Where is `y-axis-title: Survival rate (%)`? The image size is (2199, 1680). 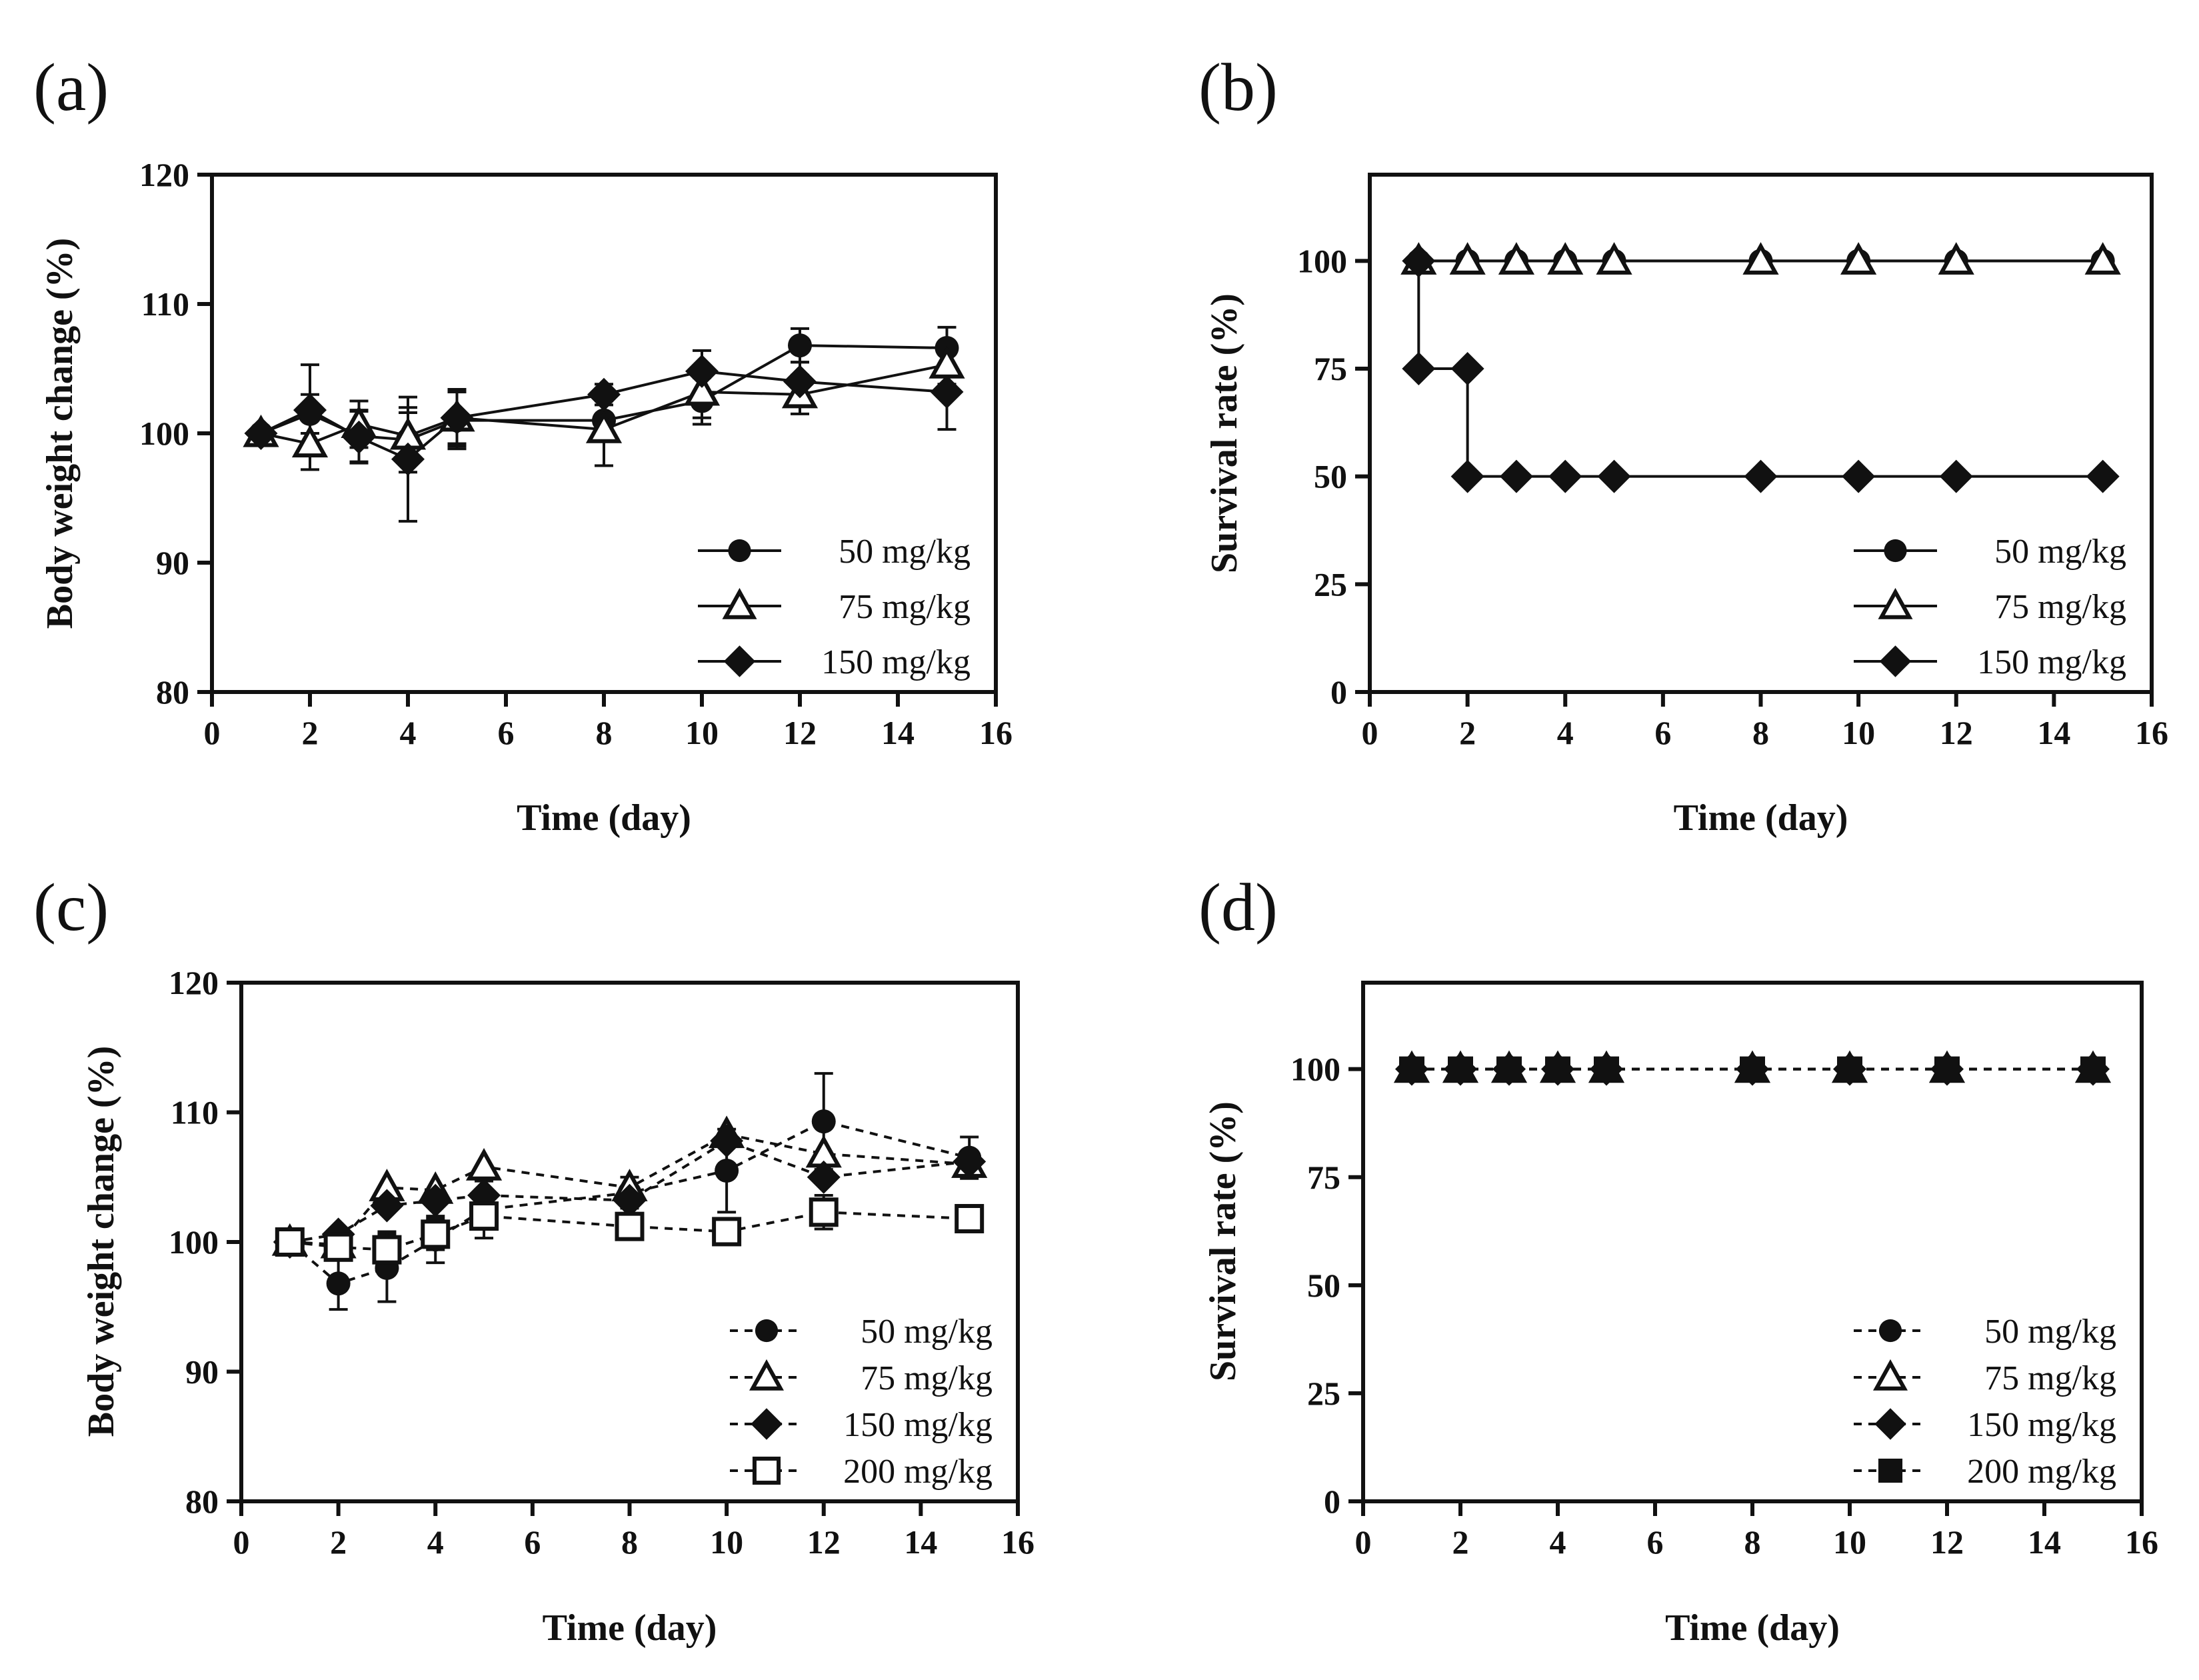 y-axis-title: Survival rate (%) is located at coordinates (1224, 433).